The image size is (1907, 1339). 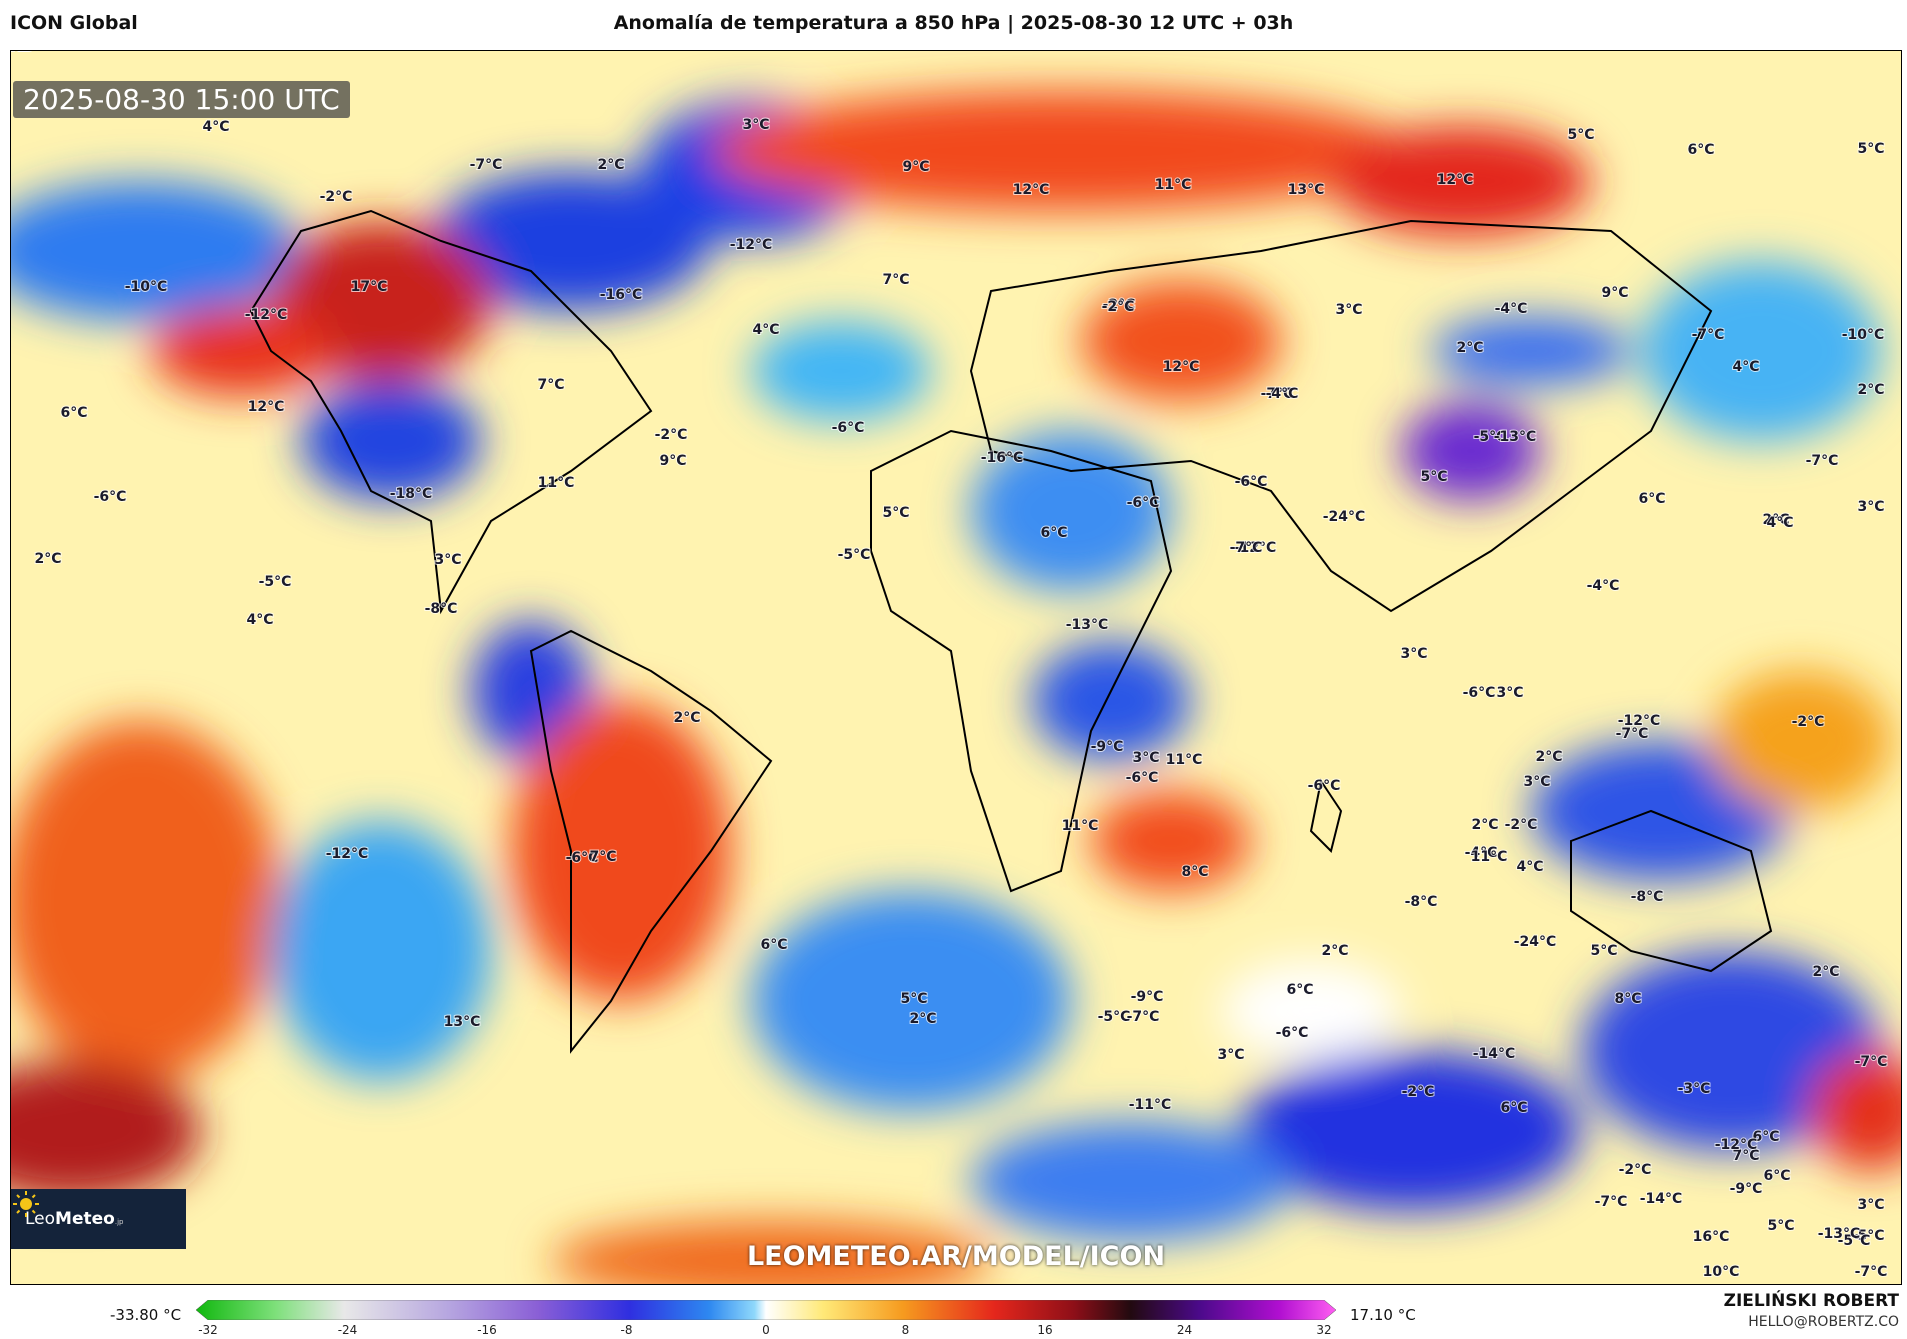 What do you see at coordinates (766, 1310) in the screenshot?
I see `colorbar` at bounding box center [766, 1310].